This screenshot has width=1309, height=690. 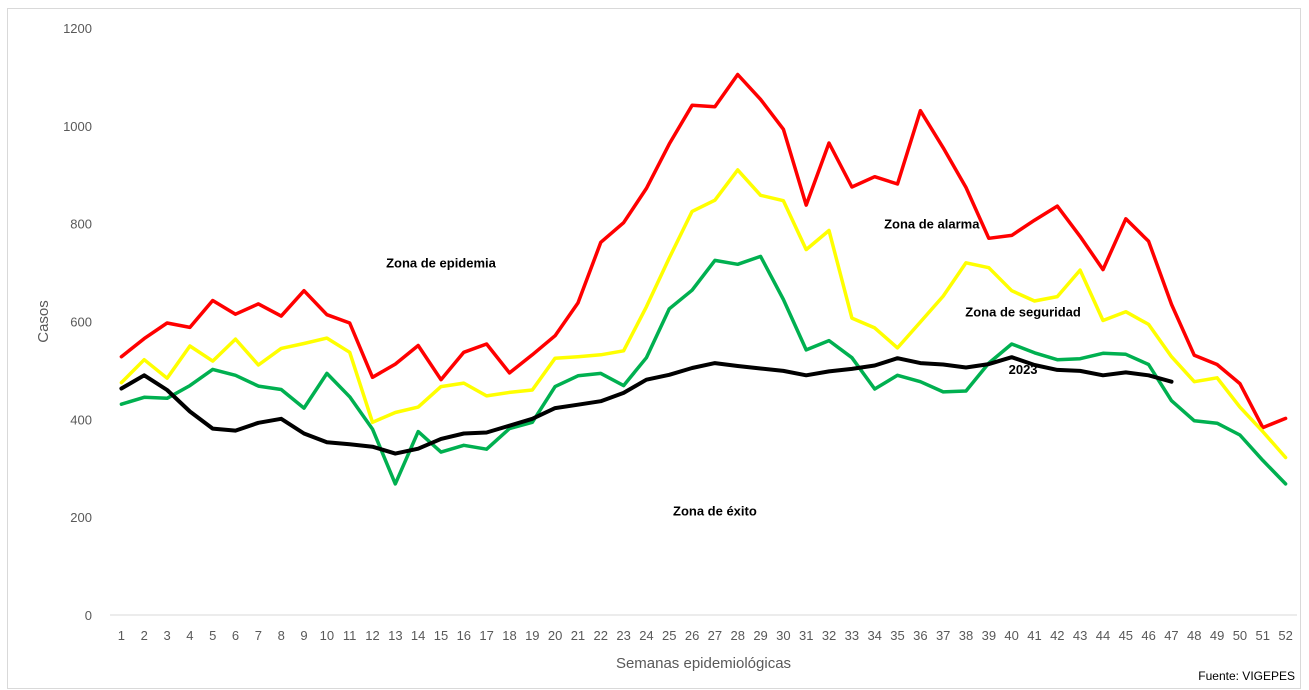 I want to click on x-tick-label: 37, so click(x=943, y=635).